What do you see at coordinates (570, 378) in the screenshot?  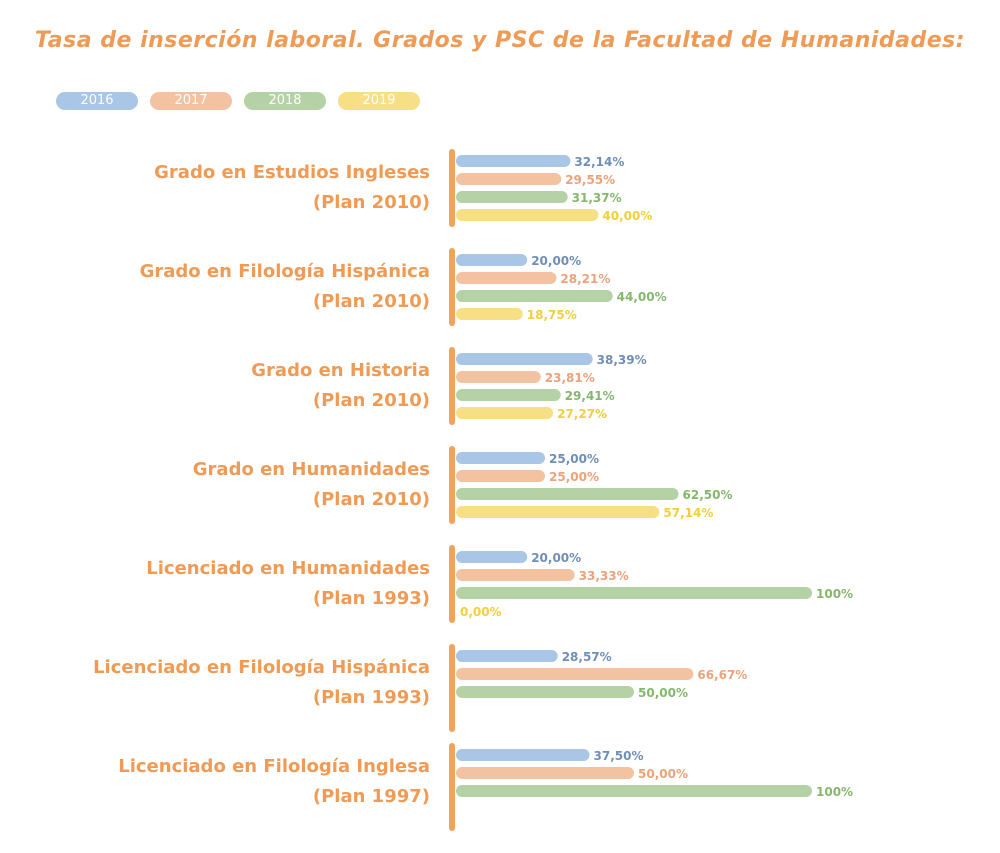 I see `data-label: 23,81%` at bounding box center [570, 378].